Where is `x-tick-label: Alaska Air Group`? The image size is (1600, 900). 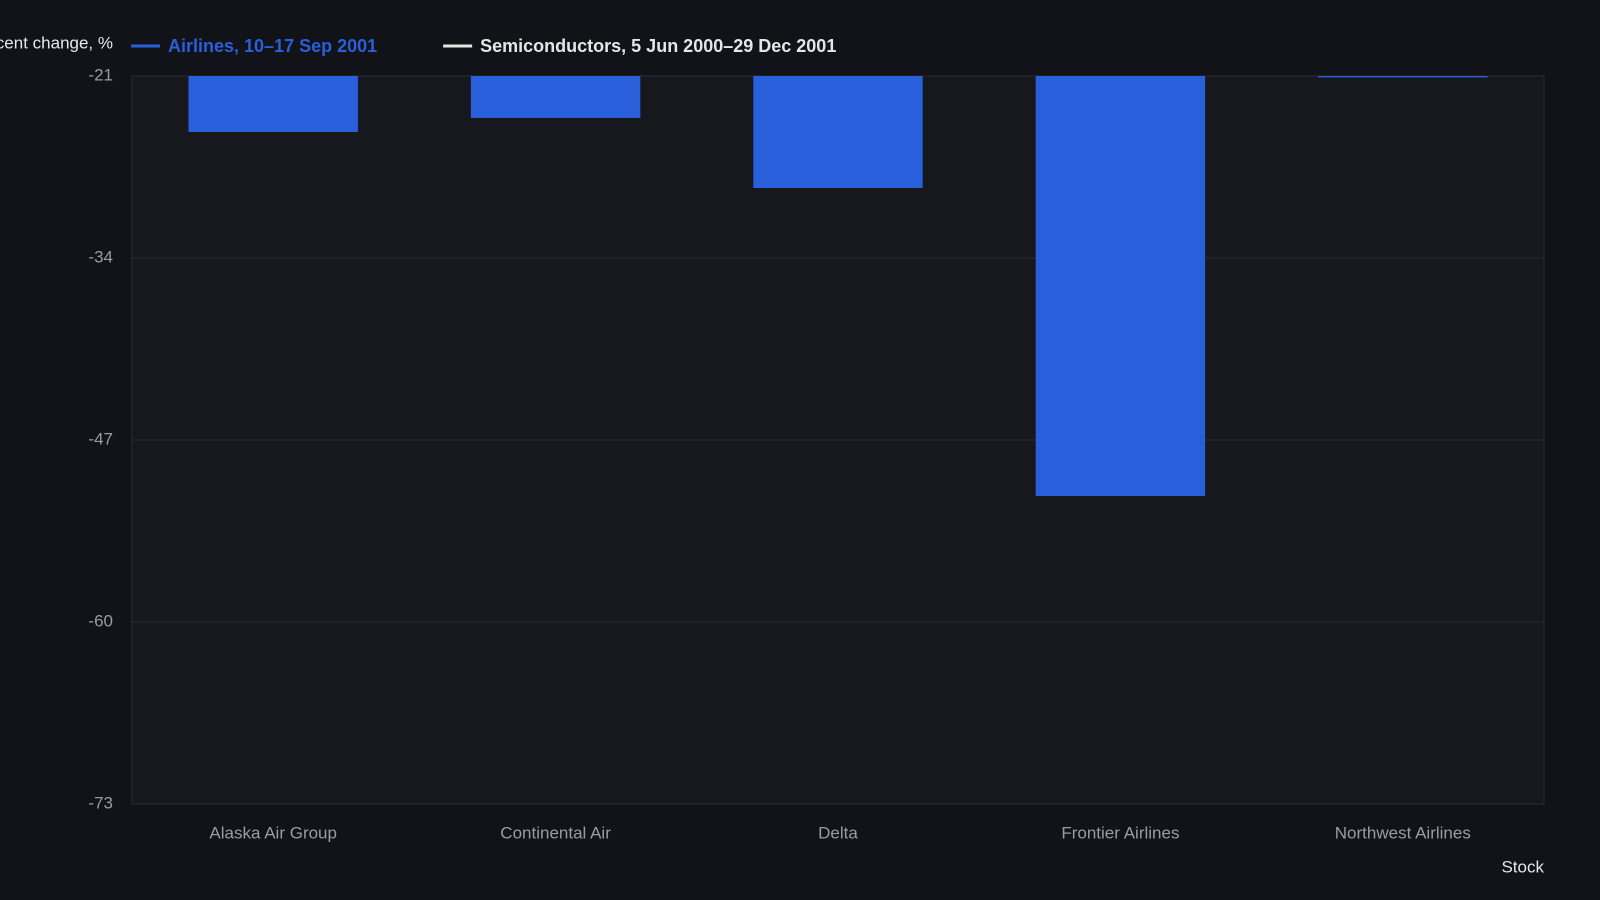
x-tick-label: Alaska Air Group is located at coordinates (273, 832).